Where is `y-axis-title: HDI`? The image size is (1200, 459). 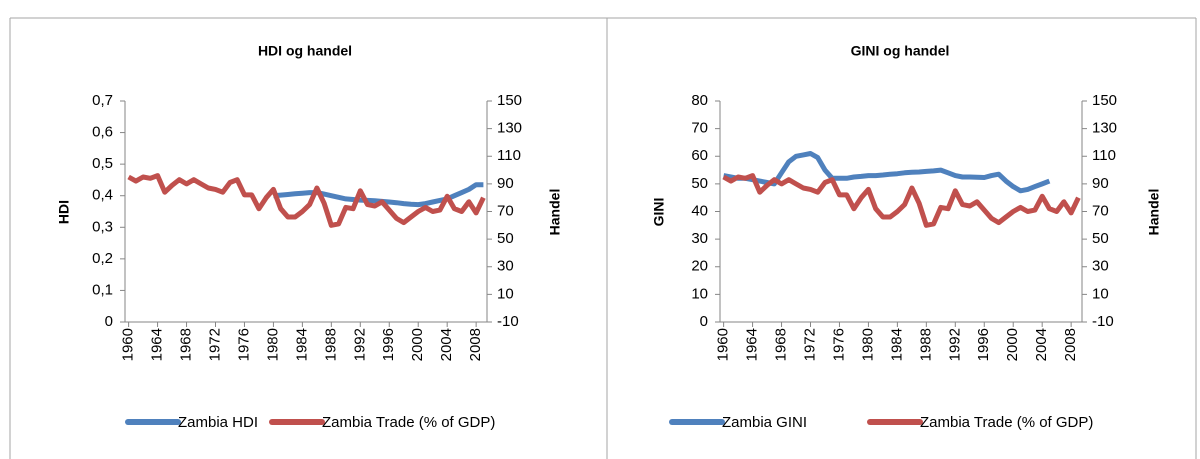
y-axis-title: HDI is located at coordinates (64, 212).